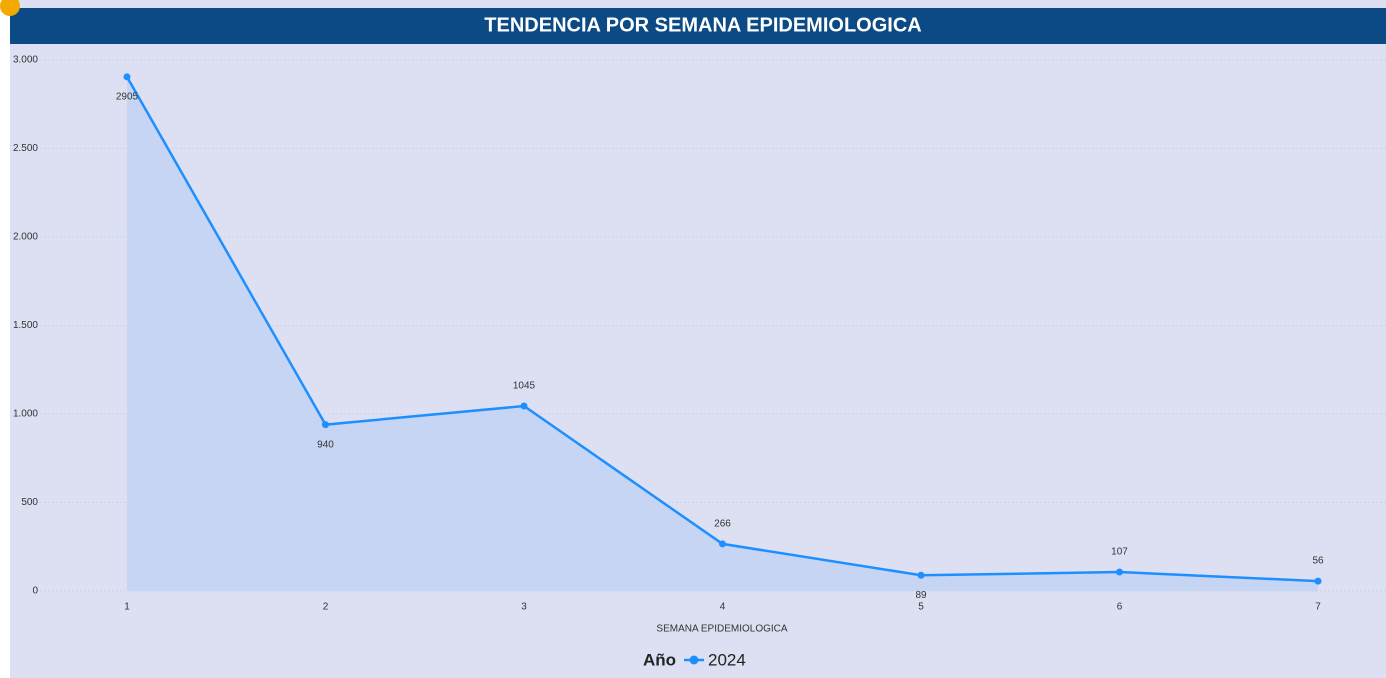 This screenshot has height=678, width=1386. Describe the element at coordinates (702, 25) in the screenshot. I see `chart-title: TENDENCIA POR SEMANA EPIDEMIOLOGICA` at that location.